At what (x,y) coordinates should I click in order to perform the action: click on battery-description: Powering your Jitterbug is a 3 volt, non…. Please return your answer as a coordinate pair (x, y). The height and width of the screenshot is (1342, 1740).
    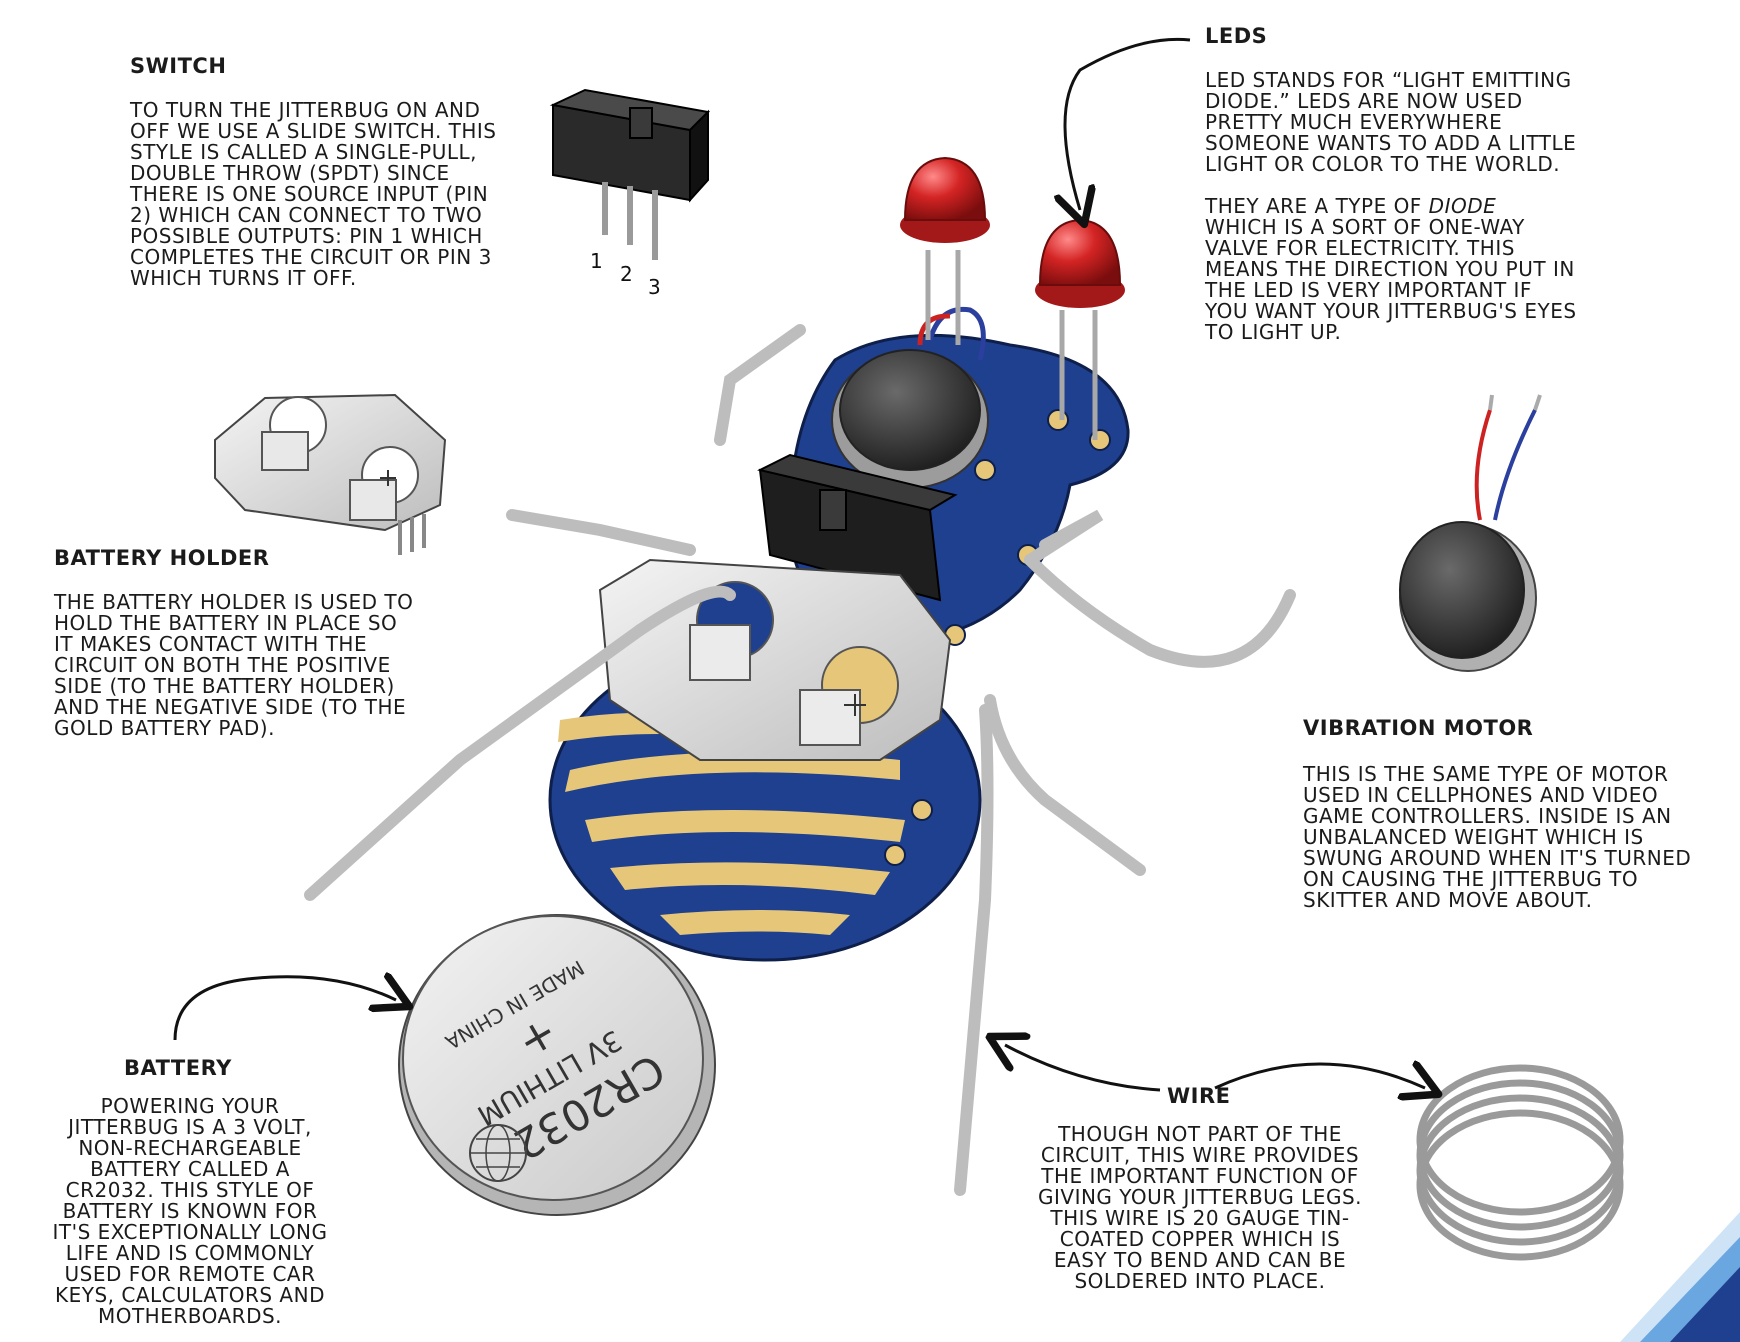
    Looking at the image, I should click on (190, 1211).